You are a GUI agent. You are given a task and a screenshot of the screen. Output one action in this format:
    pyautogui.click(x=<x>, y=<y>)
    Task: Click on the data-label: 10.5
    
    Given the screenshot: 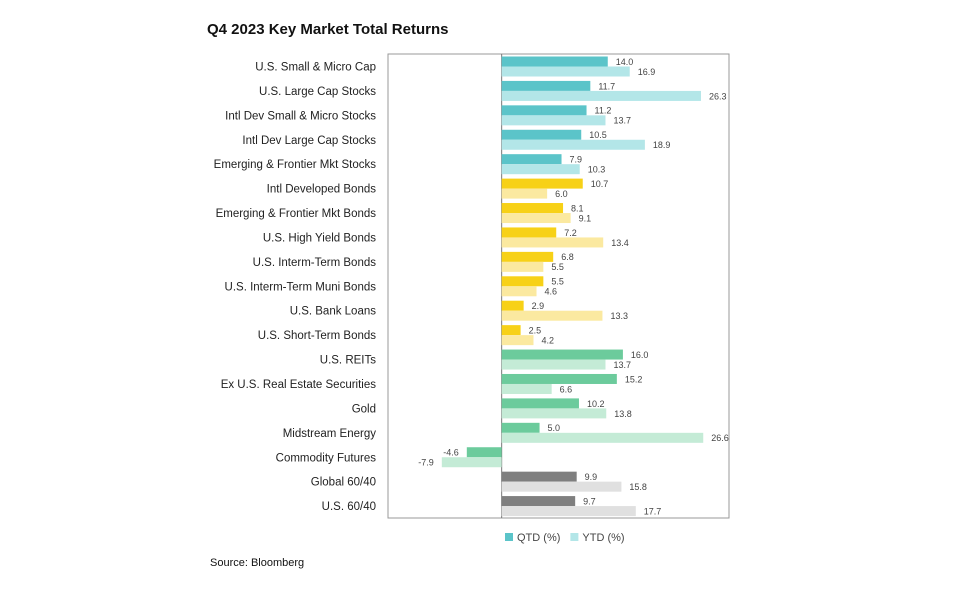 What is the action you would take?
    pyautogui.click(x=598, y=135)
    